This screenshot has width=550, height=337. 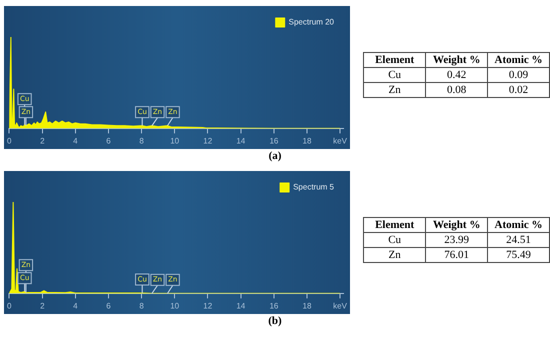 I want to click on text: 0.02, so click(x=519, y=90).